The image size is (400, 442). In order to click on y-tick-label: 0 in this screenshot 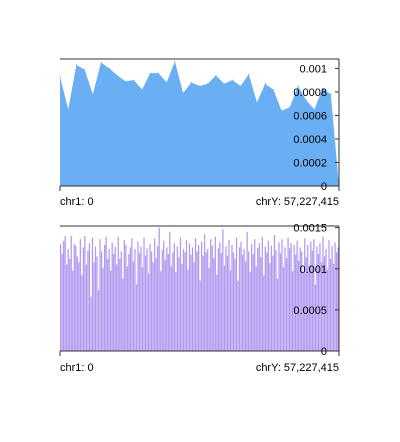, I will do `click(324, 187)`.